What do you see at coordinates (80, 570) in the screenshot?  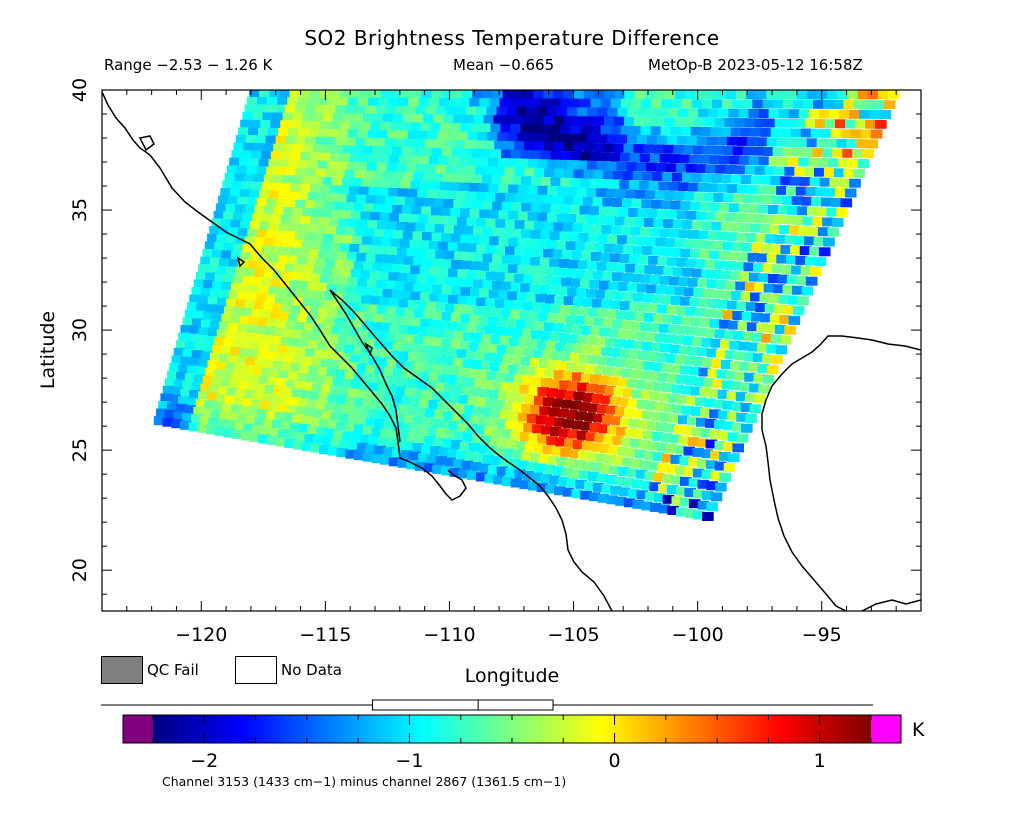 I see `y-tick-label: 20` at bounding box center [80, 570].